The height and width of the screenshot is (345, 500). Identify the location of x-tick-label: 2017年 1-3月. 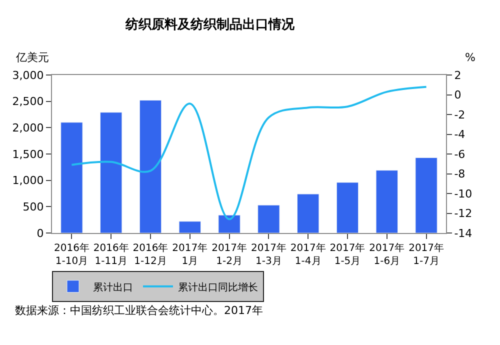
(268, 254).